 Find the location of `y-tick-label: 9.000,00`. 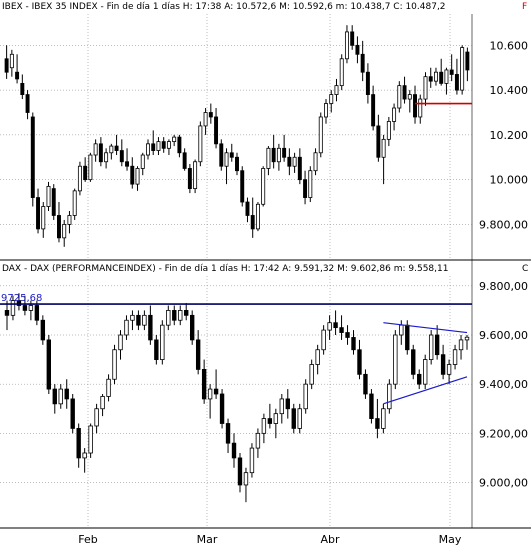

y-tick-label: 9.000,00 is located at coordinates (503, 483).